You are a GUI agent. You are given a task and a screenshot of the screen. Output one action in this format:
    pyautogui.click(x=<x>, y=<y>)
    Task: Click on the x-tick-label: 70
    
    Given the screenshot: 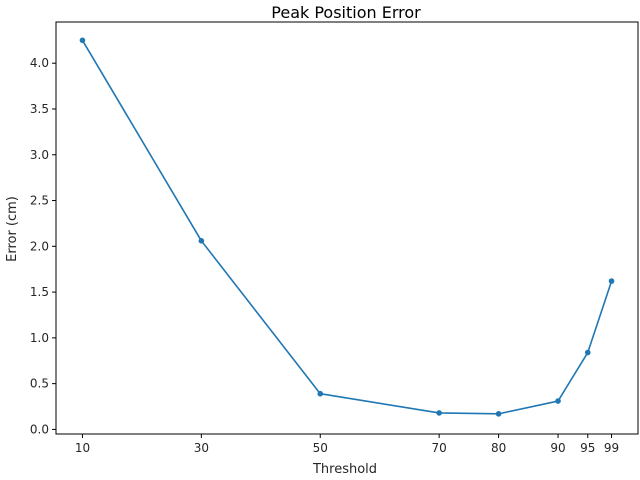 What is the action you would take?
    pyautogui.click(x=439, y=448)
    